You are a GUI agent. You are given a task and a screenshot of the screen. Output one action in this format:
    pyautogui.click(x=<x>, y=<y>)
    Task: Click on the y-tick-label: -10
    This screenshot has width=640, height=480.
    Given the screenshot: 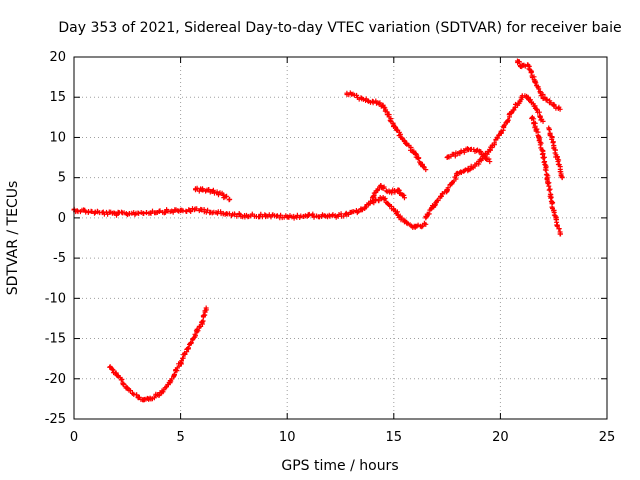 What is the action you would take?
    pyautogui.click(x=55, y=298)
    